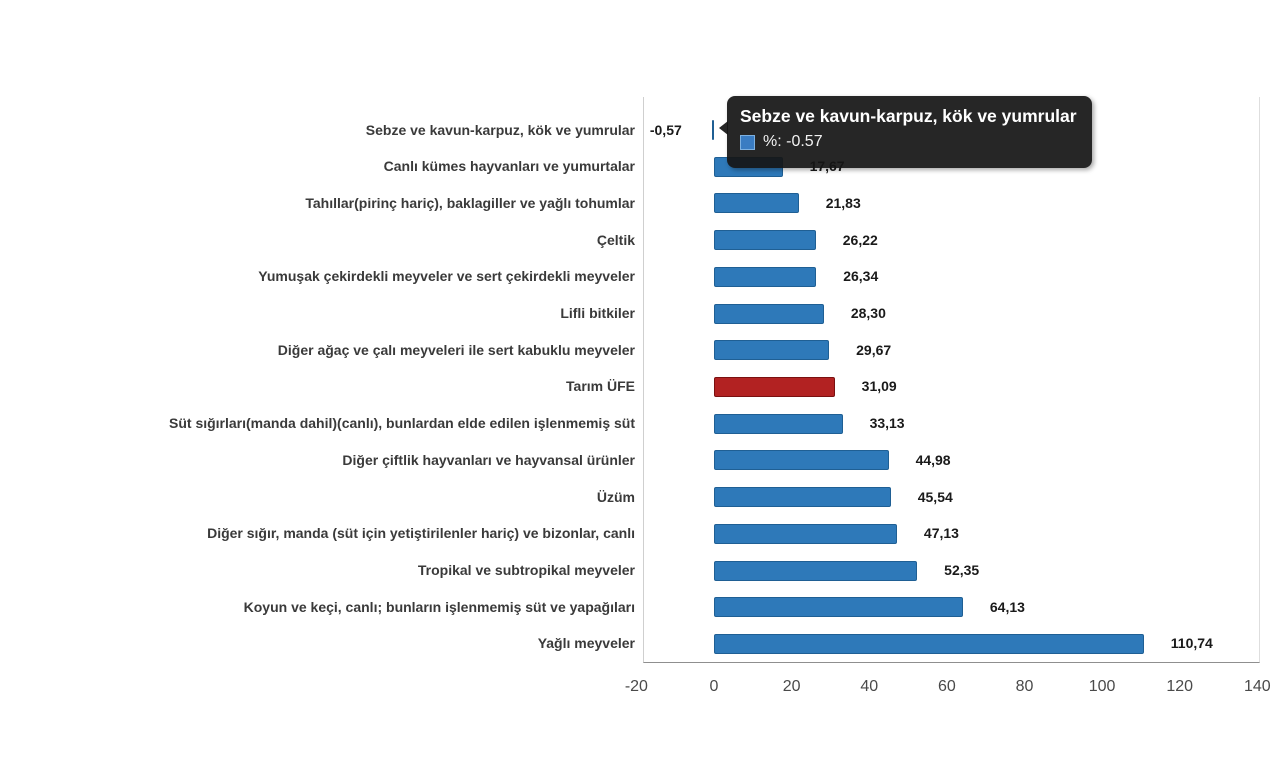 This screenshot has height=760, width=1280. I want to click on value-label: 45,54, so click(935, 496).